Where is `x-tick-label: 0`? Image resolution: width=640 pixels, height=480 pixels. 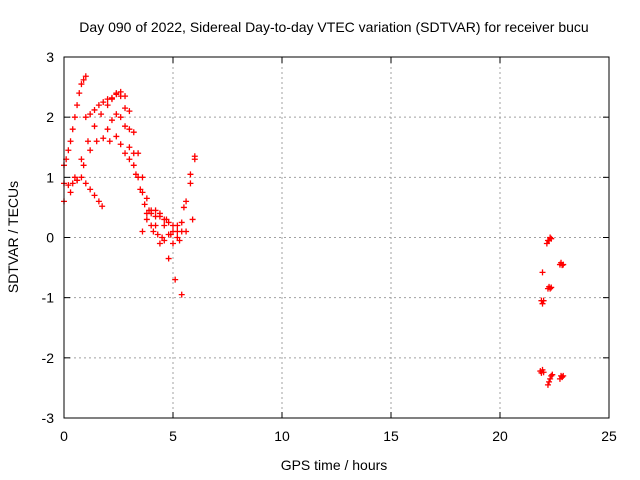
x-tick-label: 0 is located at coordinates (64, 436).